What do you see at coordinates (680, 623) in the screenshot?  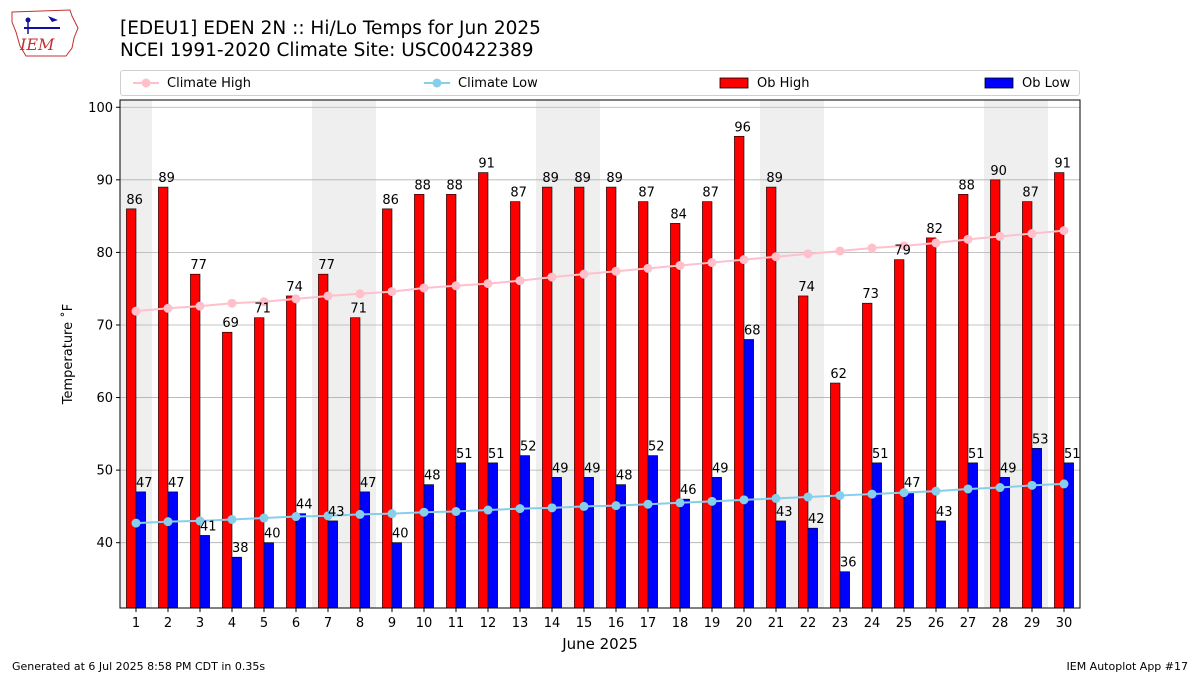 I see `x-tick-label-18: 18` at bounding box center [680, 623].